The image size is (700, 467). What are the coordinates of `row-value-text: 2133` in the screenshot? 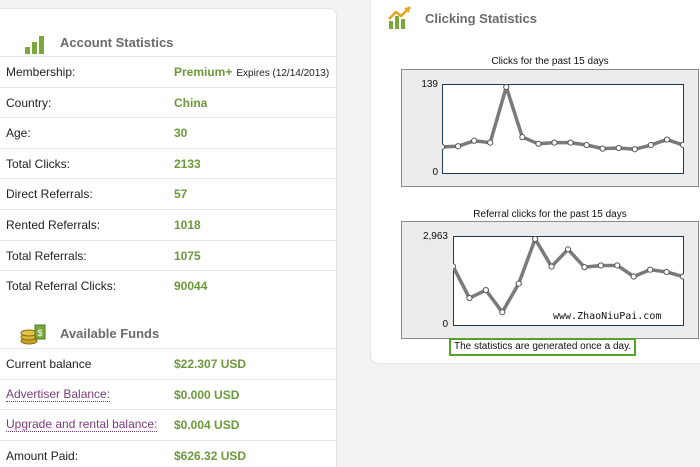 It's located at (187, 163).